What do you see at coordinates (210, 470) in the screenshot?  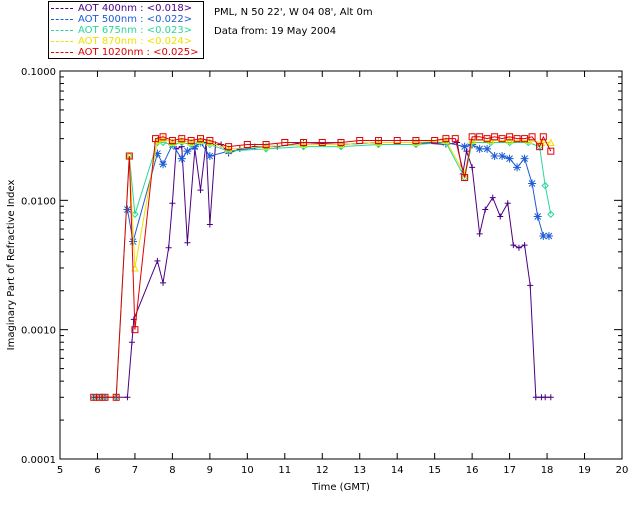 I see `x-tick-label: 9` at bounding box center [210, 470].